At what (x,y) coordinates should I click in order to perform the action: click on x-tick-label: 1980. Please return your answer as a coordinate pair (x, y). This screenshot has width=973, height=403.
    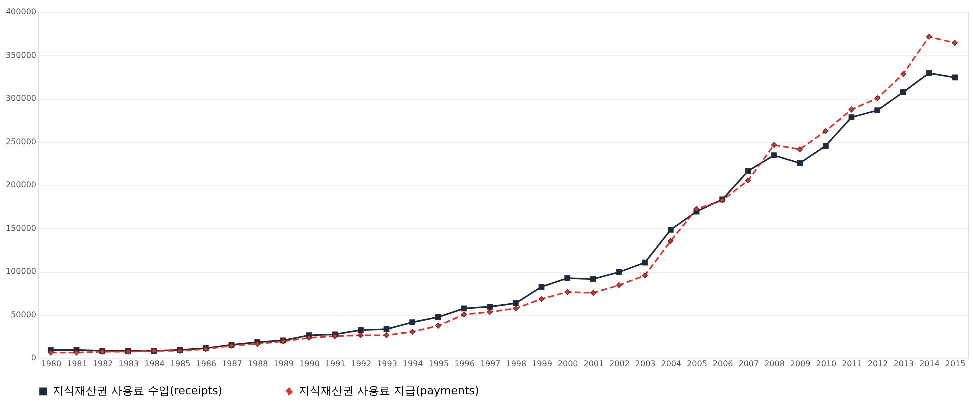
    Looking at the image, I should click on (51, 364).